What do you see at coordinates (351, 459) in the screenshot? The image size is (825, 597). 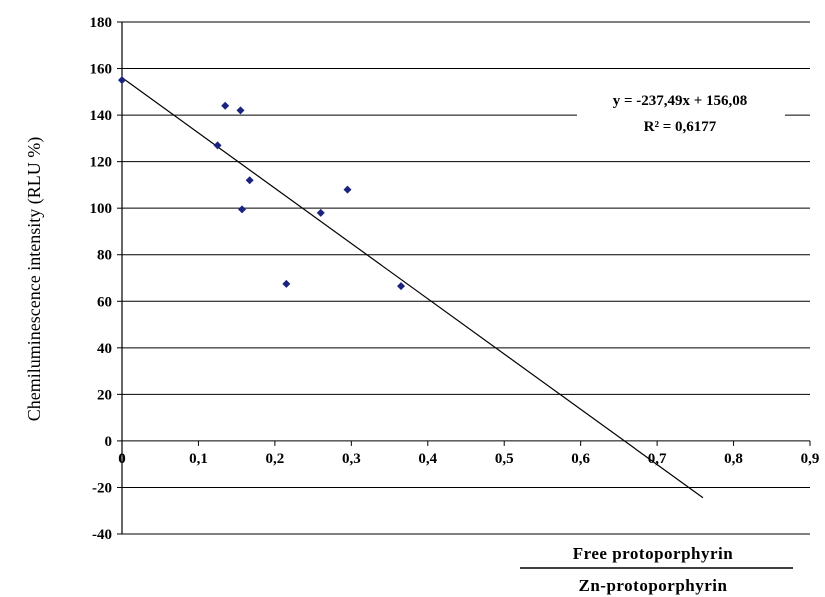 I see `x-tick-label: 0,3` at bounding box center [351, 459].